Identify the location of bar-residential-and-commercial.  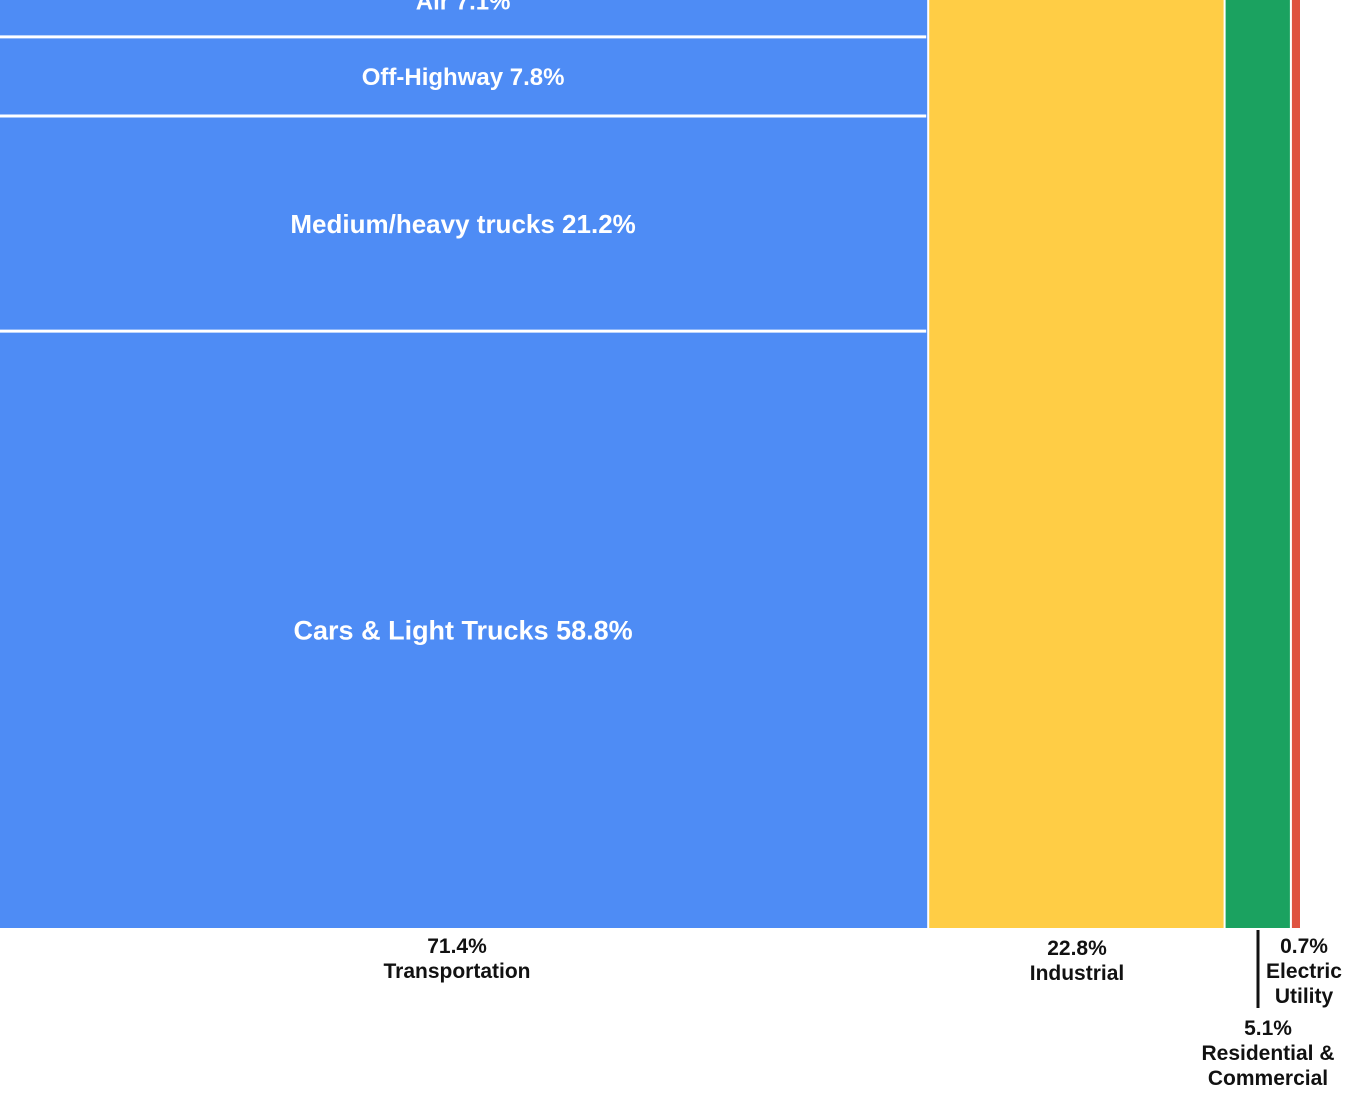
(1257, 464).